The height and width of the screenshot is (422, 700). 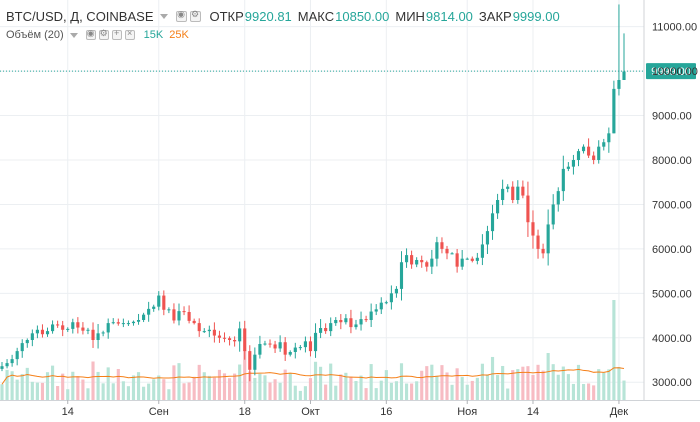 What do you see at coordinates (116, 34) in the screenshot?
I see `plus-icon: +` at bounding box center [116, 34].